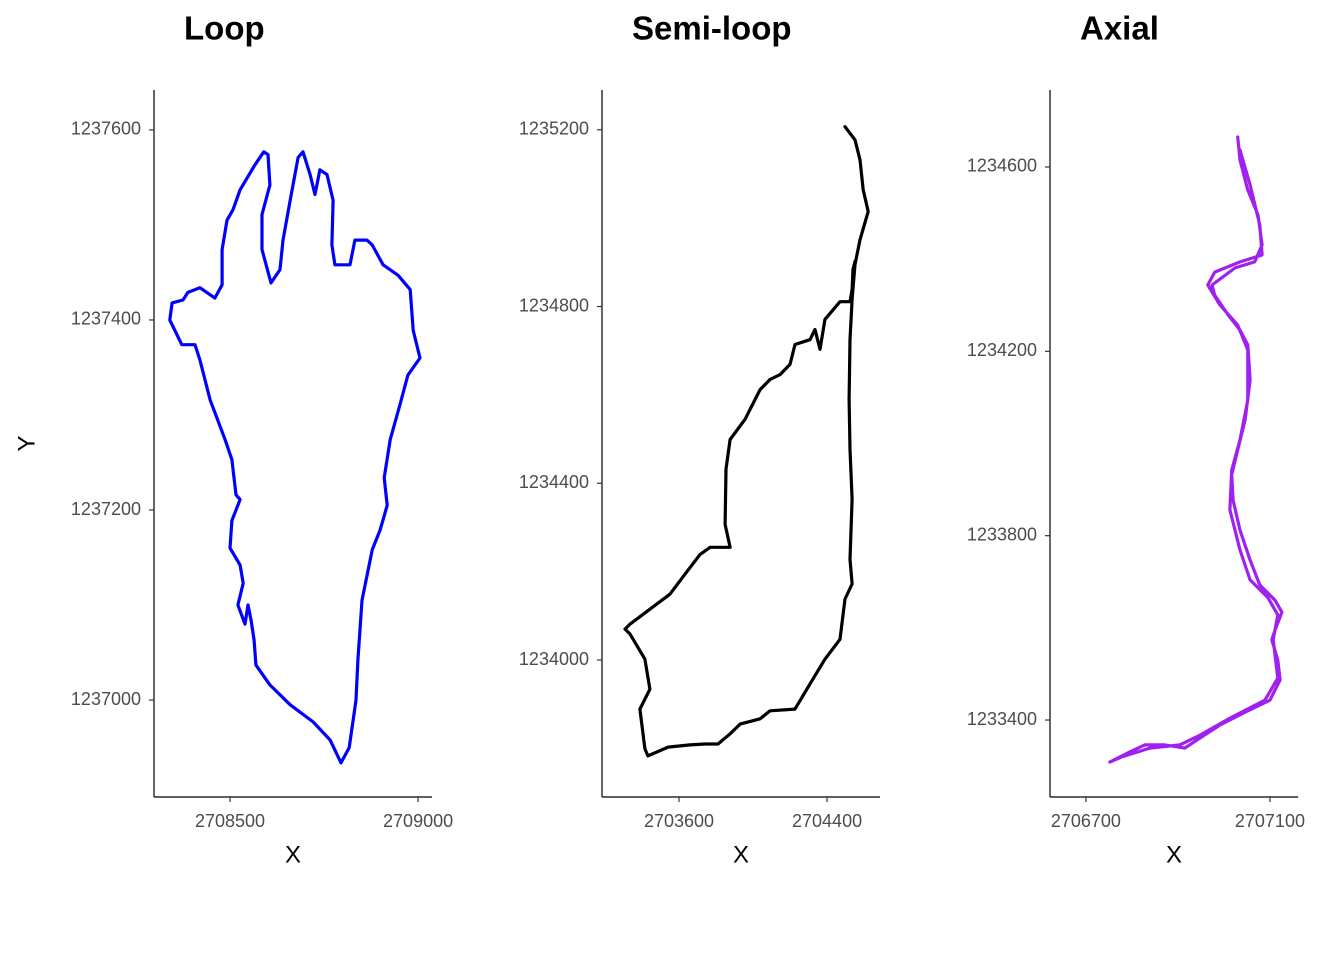 This screenshot has height=960, width=1344. What do you see at coordinates (1002, 534) in the screenshot?
I see `y-tick-label: 1233800` at bounding box center [1002, 534].